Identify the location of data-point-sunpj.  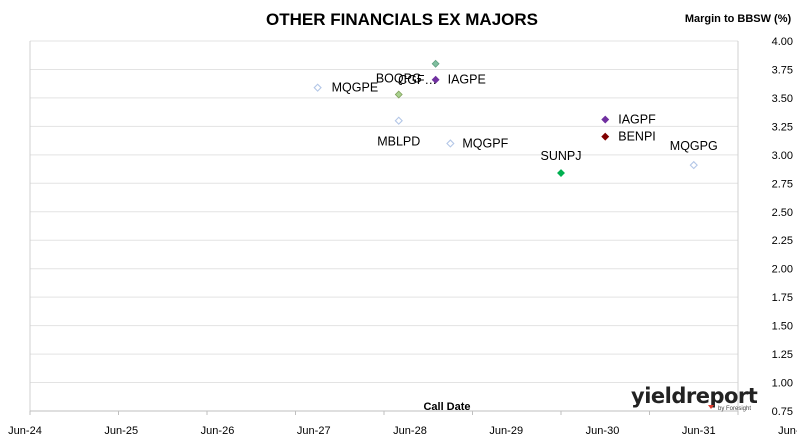
(561, 173).